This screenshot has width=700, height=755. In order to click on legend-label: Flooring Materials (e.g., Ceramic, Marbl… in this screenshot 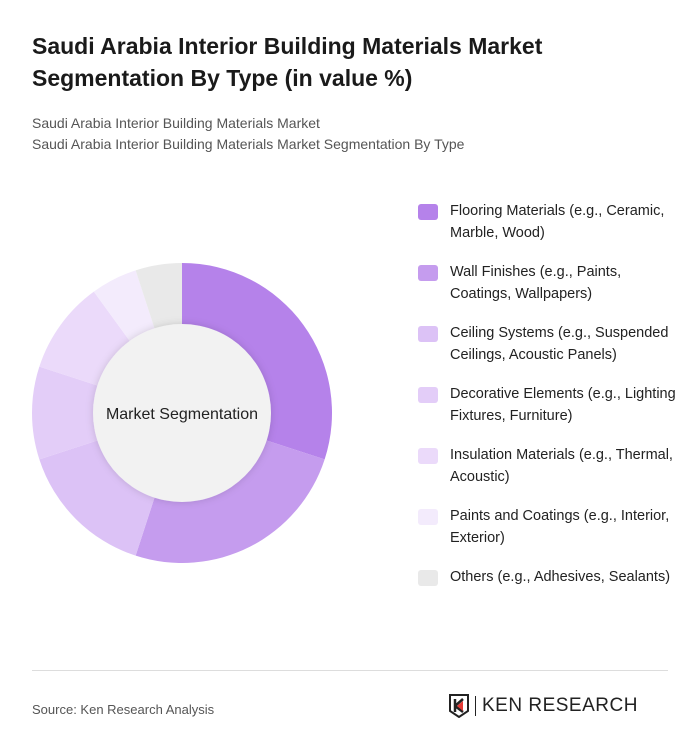, I will do `click(557, 222)`.